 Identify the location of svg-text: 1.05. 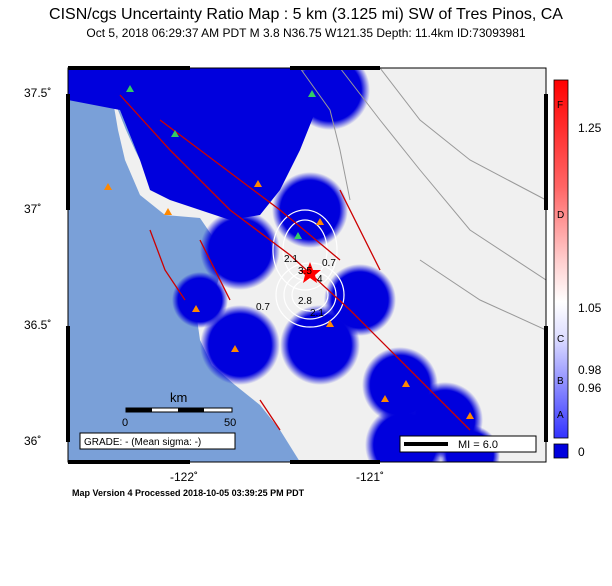
(590, 308).